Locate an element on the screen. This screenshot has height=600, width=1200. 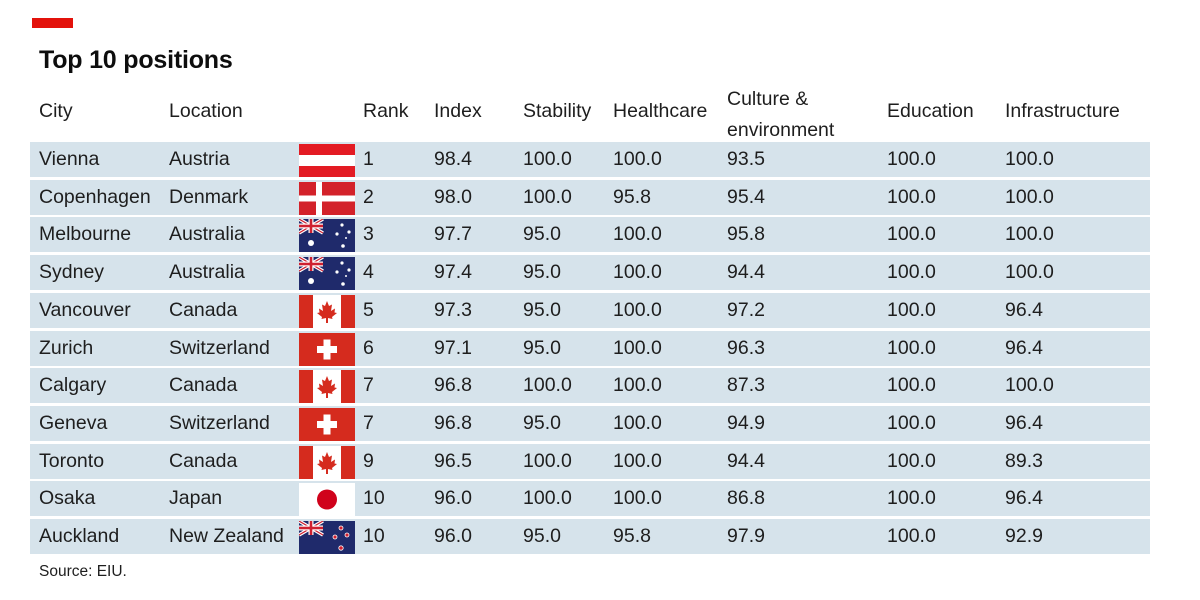
cell-culture: 97.2 is located at coordinates (746, 309).